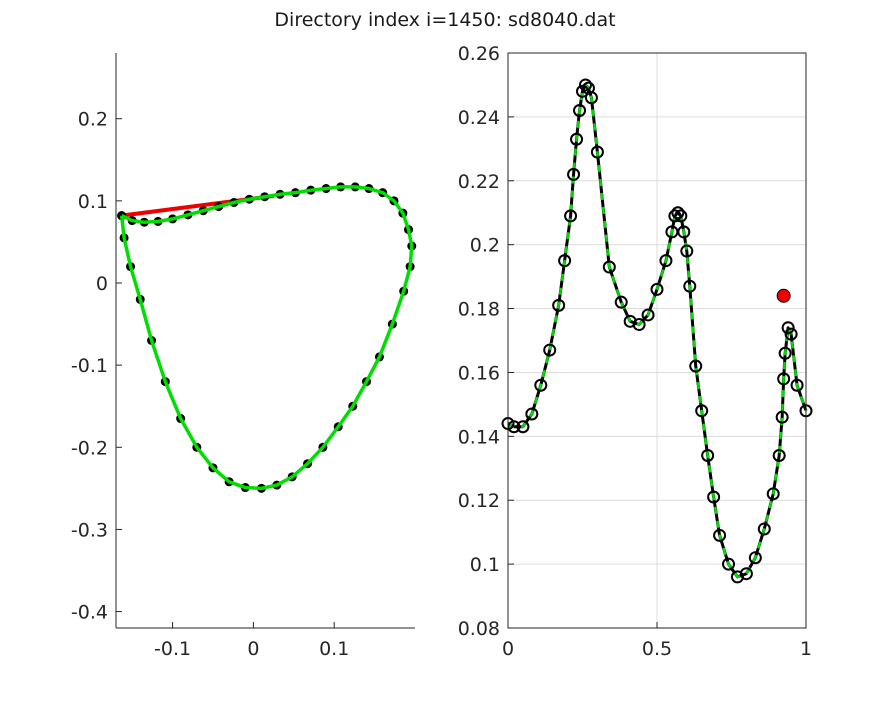 Image resolution: width=891 pixels, height=703 pixels. I want to click on right-xtick-label: 0.5, so click(657, 649).